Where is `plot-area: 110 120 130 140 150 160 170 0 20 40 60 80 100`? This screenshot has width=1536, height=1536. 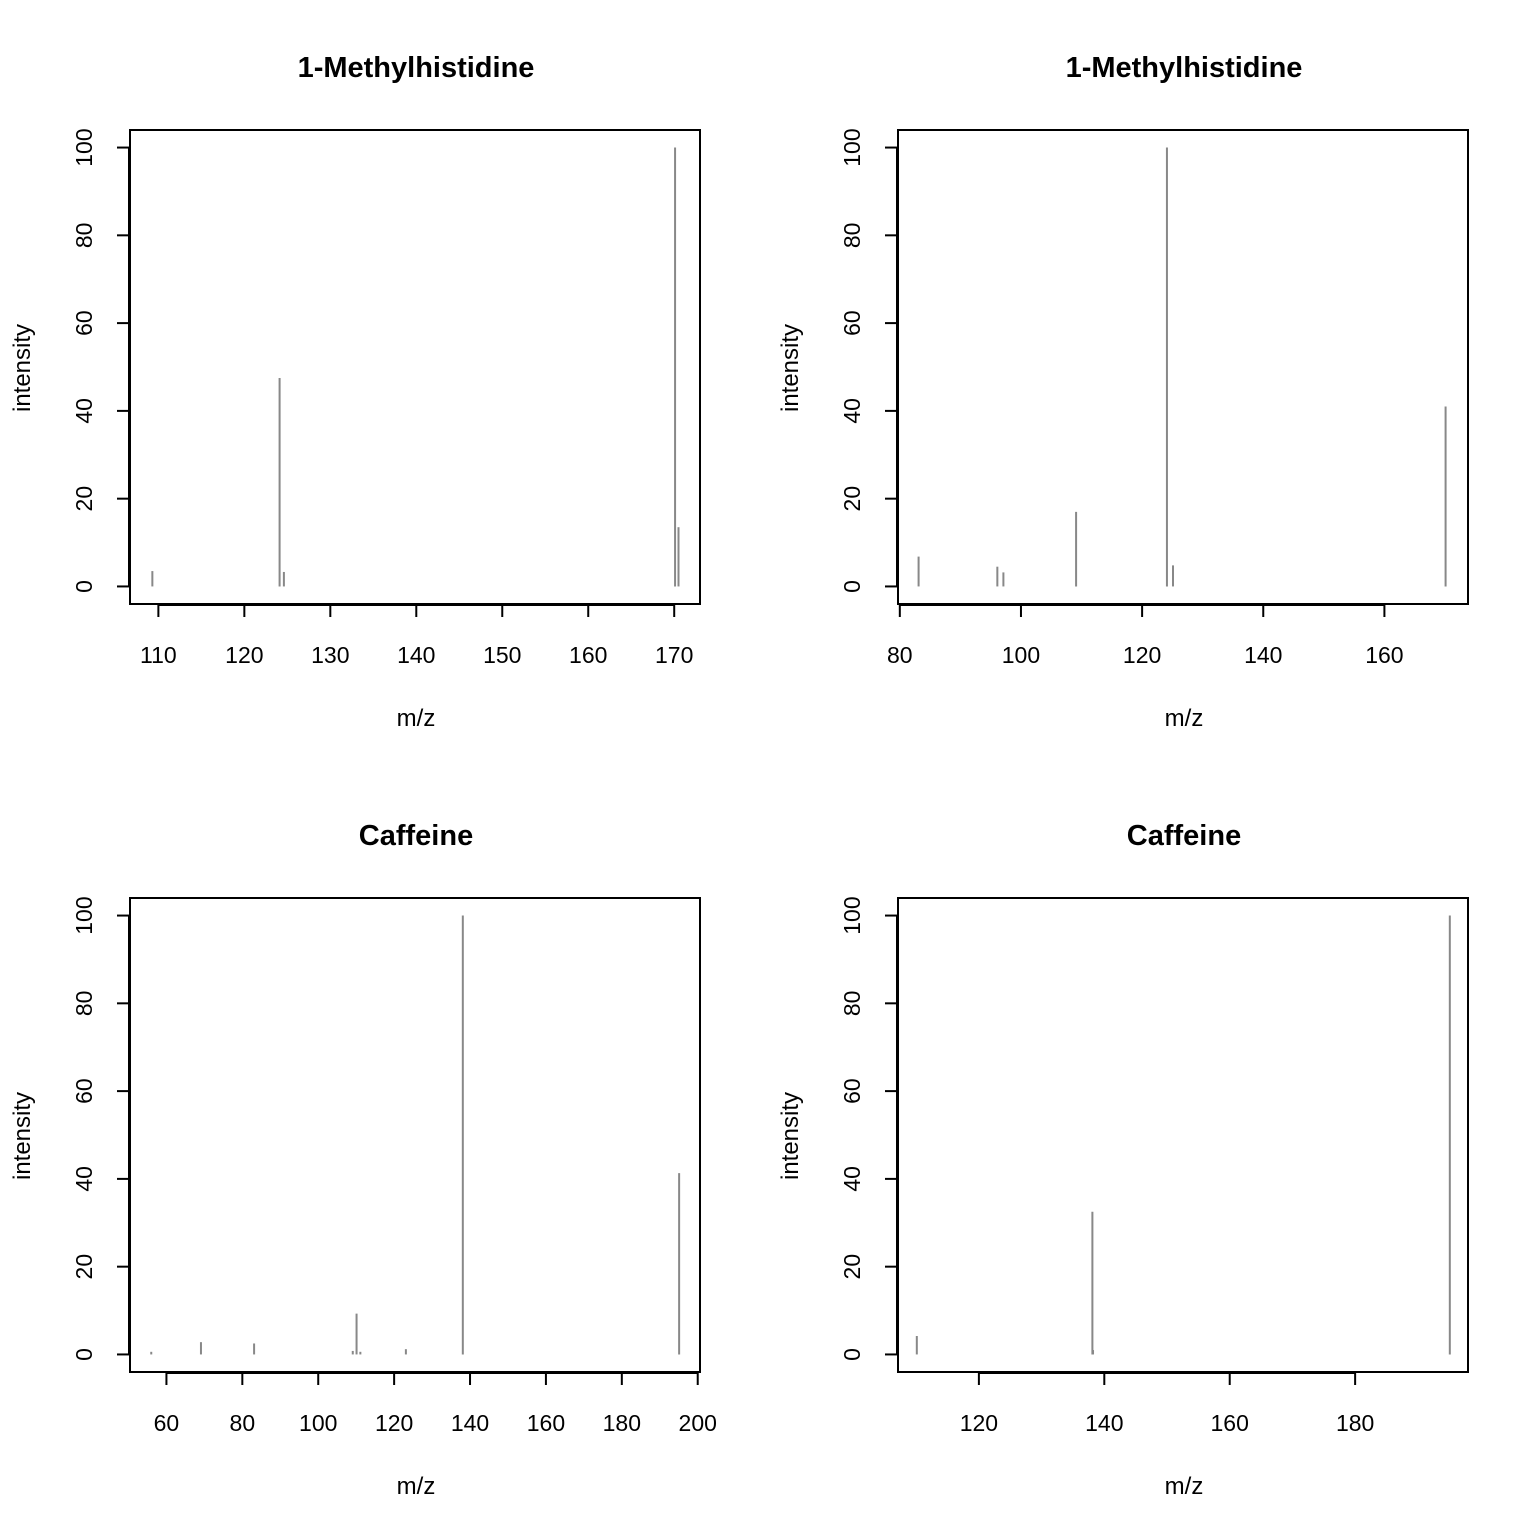 plot-area: 110 120 130 140 150 160 170 0 20 40 60 80 100 is located at coordinates (386, 398).